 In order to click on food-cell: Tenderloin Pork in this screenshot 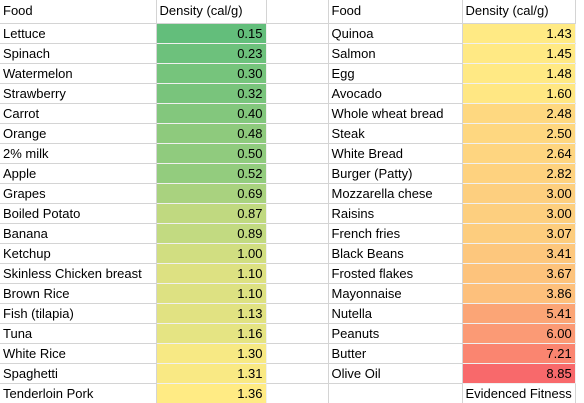, I will do `click(78, 393)`.